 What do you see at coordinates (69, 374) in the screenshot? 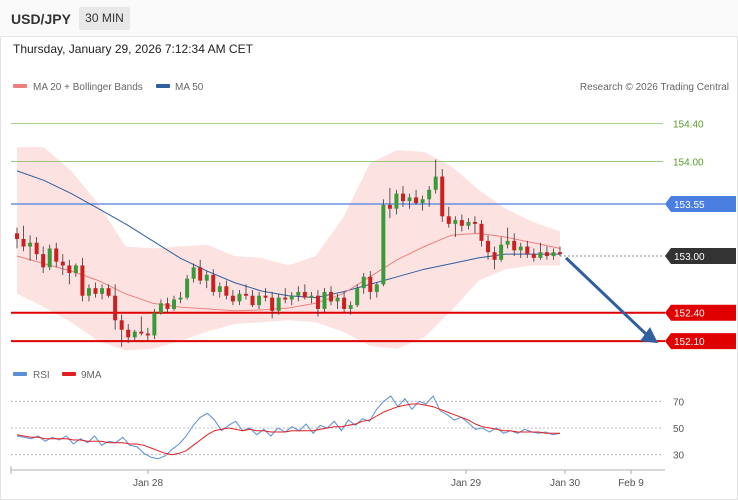
I see `ma9-legend-swatch` at bounding box center [69, 374].